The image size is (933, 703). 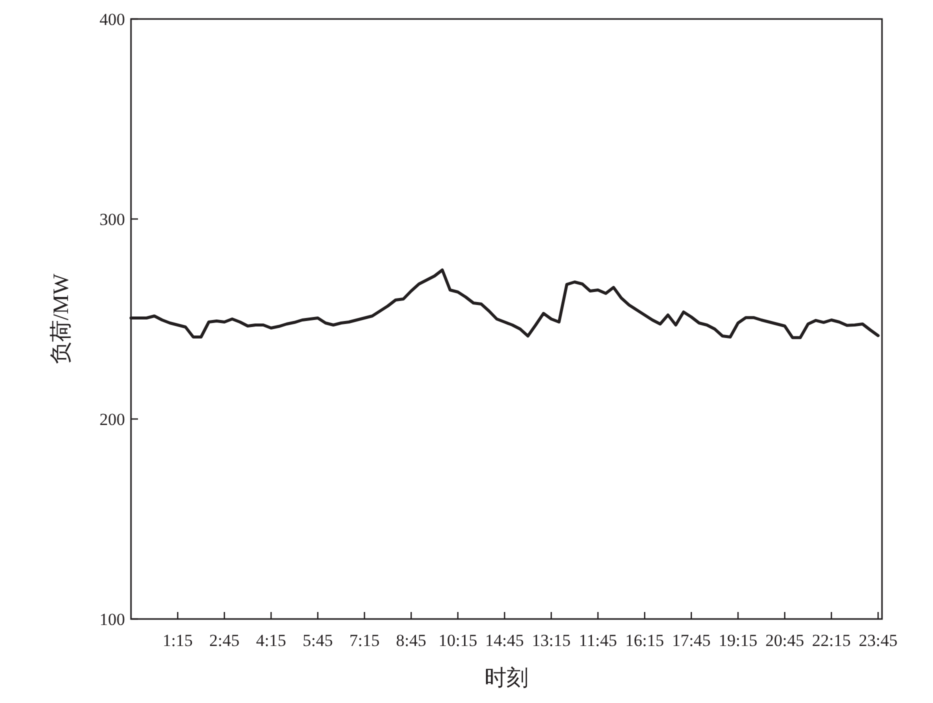 What do you see at coordinates (551, 640) in the screenshot?
I see `x-tick-label: 13:15` at bounding box center [551, 640].